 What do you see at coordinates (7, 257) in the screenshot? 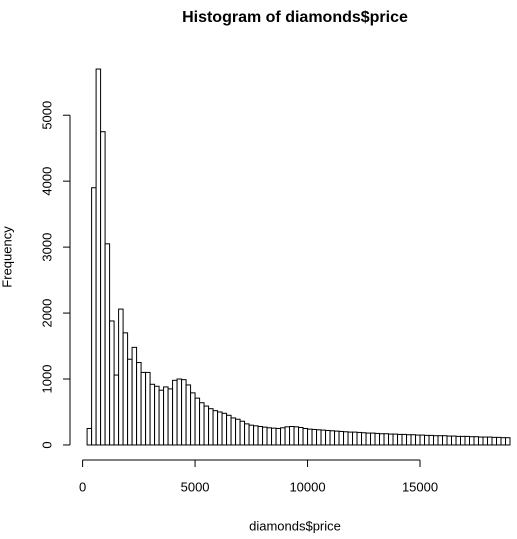
I see `y-axis-label: Frequency` at bounding box center [7, 257].